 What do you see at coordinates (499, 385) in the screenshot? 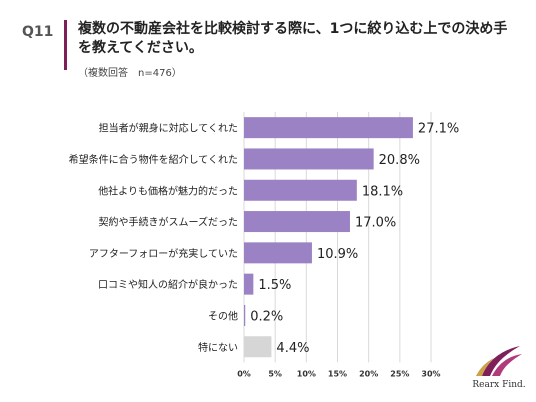
I see `logo-text: Rearx Find.` at bounding box center [499, 385].